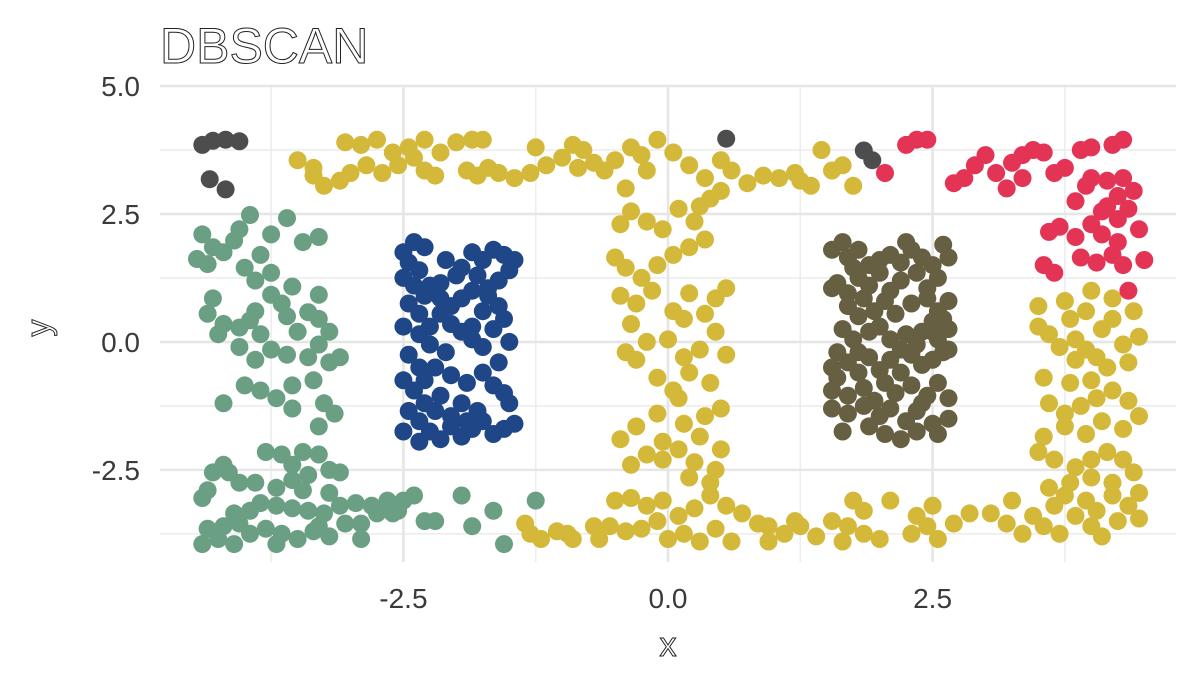  What do you see at coordinates (890, 341) in the screenshot?
I see `series-cluster_olive` at bounding box center [890, 341].